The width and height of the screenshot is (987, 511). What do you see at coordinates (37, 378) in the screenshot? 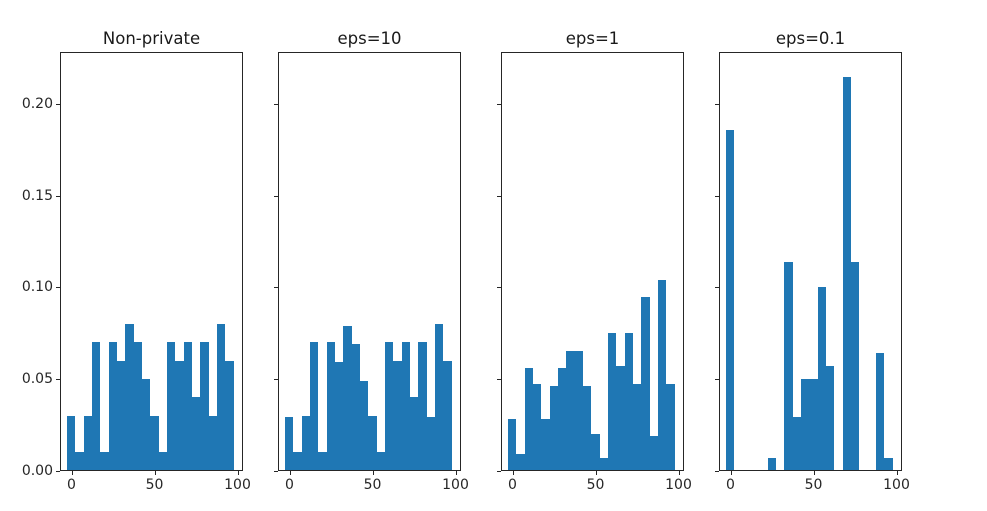
I see `y-tick-label: 0.05` at bounding box center [37, 378].